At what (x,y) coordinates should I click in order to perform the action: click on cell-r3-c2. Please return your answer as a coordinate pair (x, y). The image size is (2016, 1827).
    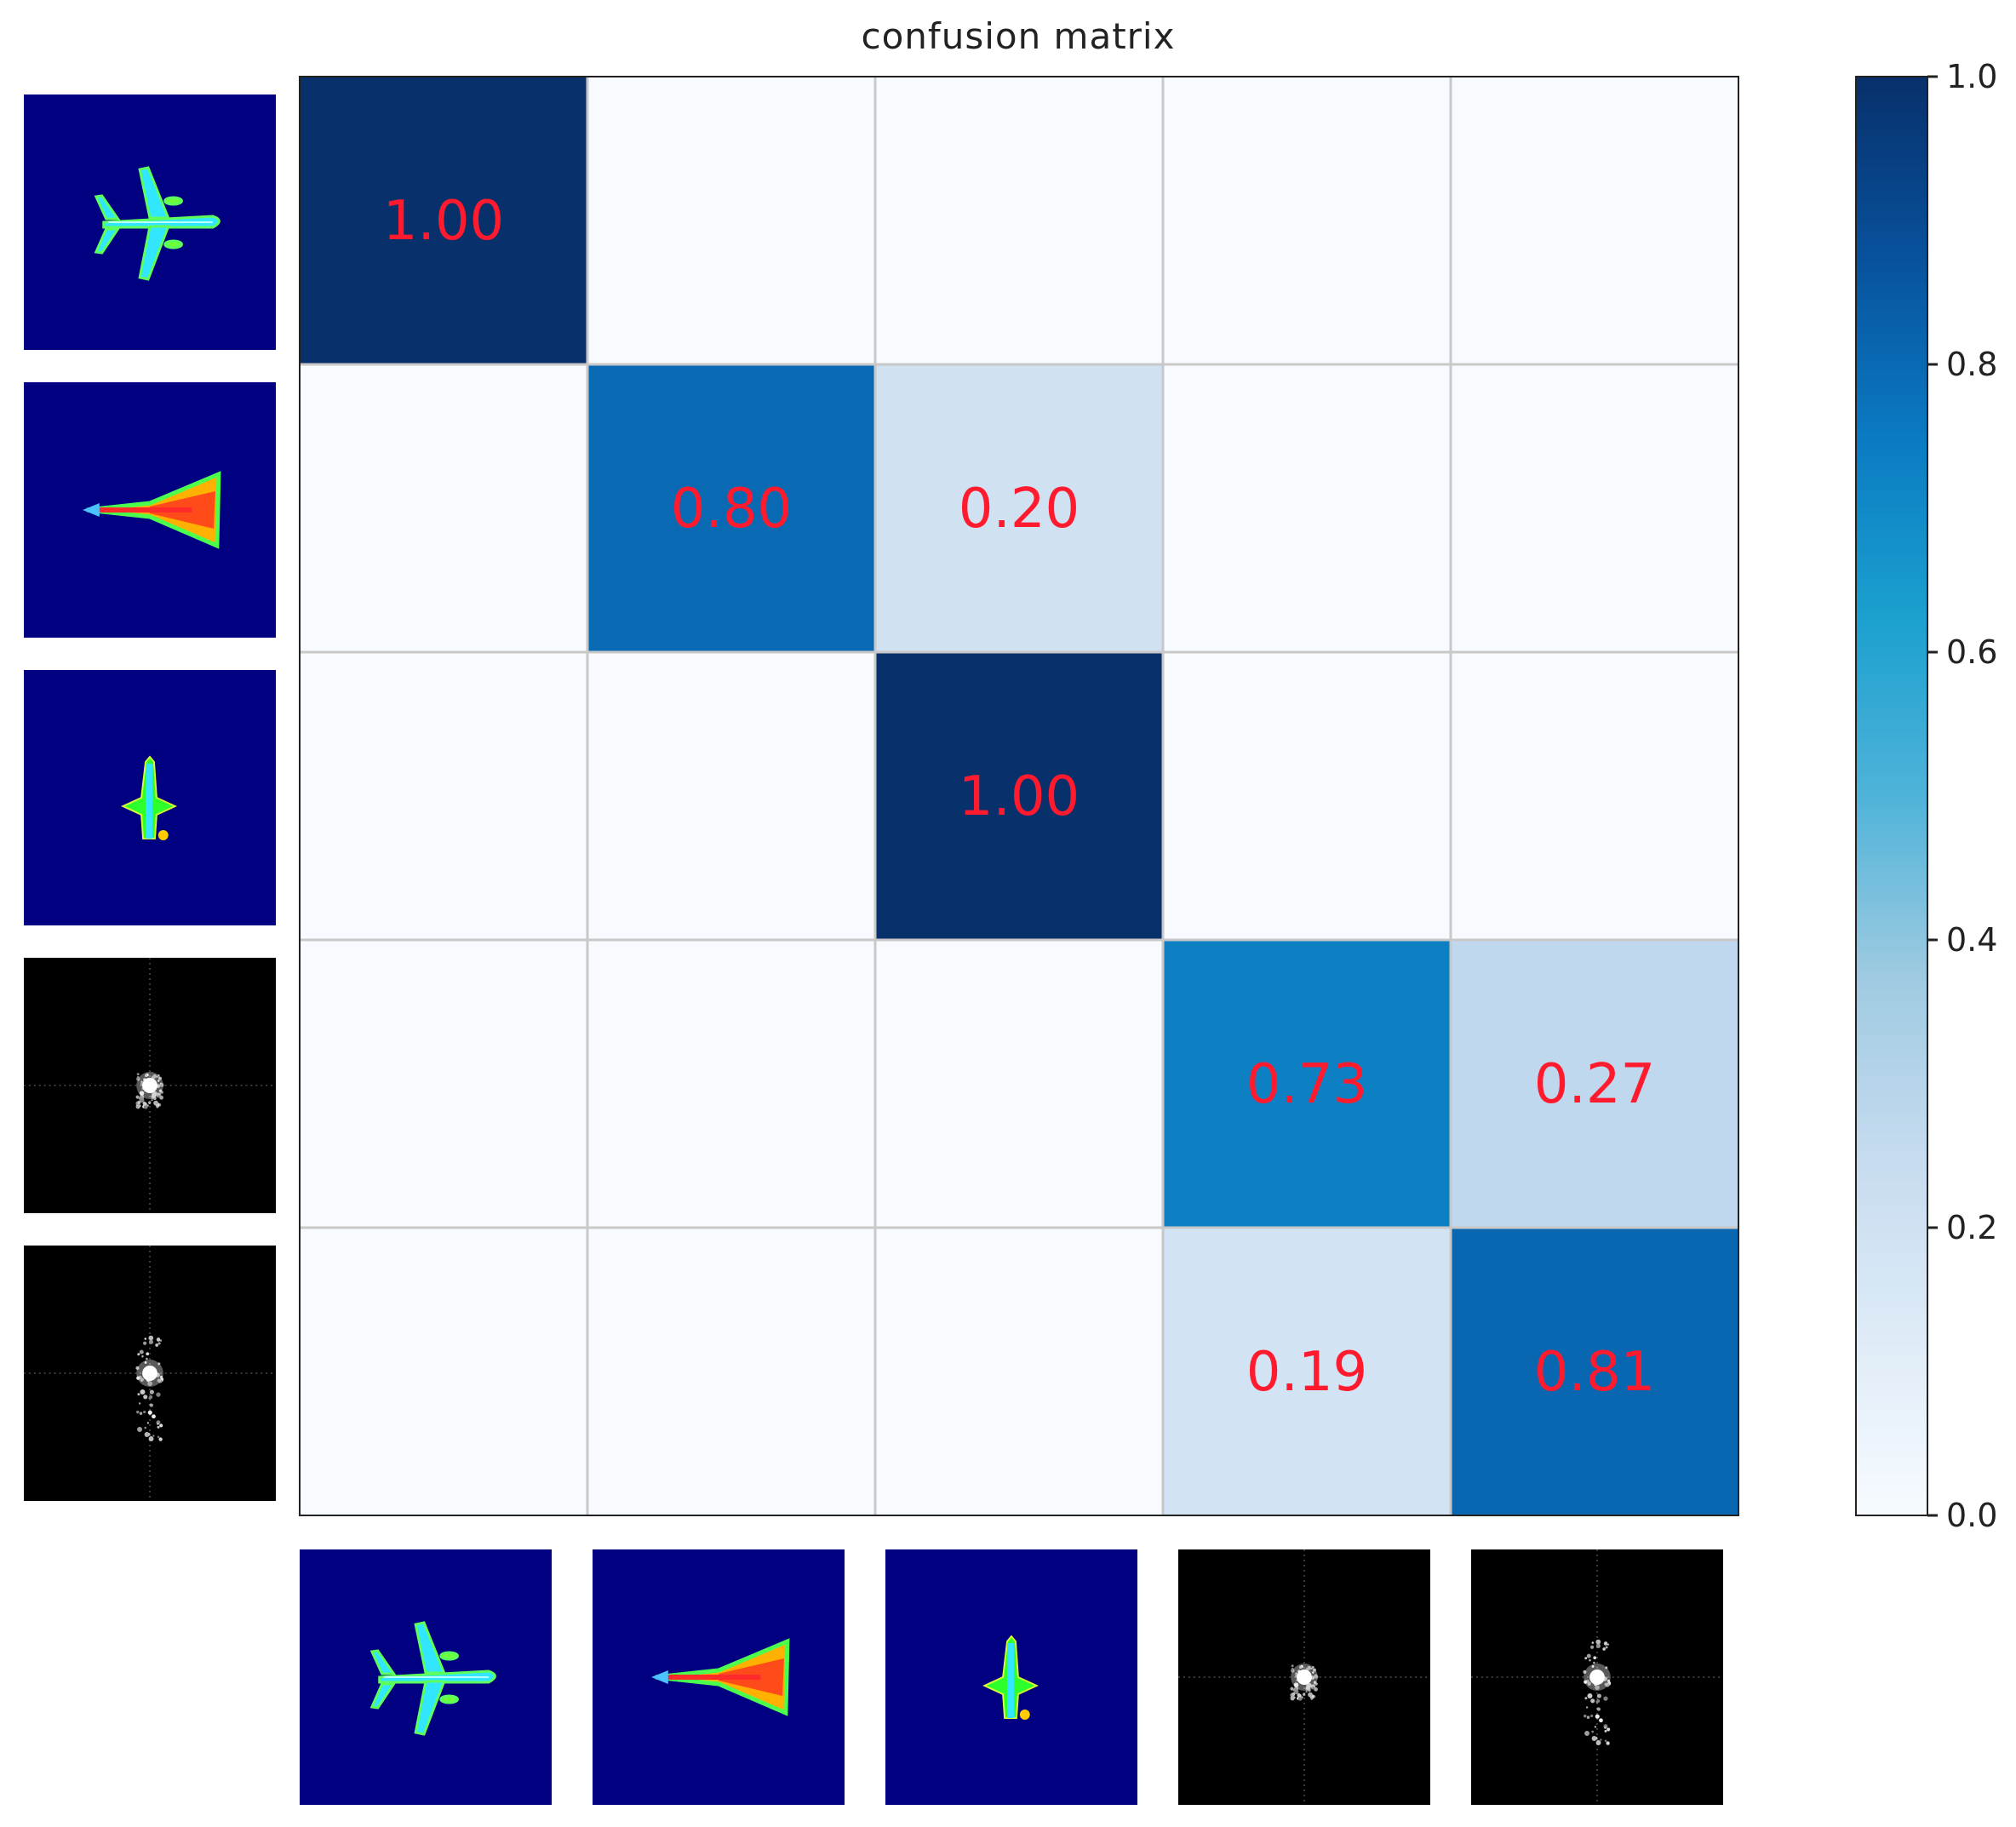
    Looking at the image, I should click on (1019, 1084).